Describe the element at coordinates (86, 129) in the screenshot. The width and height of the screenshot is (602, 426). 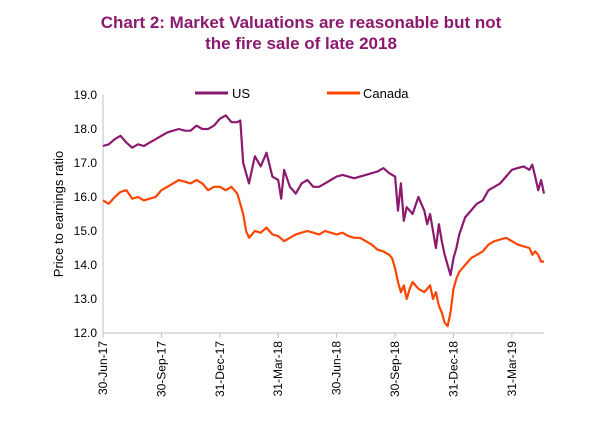
I see `y-tick-label: 18.0` at that location.